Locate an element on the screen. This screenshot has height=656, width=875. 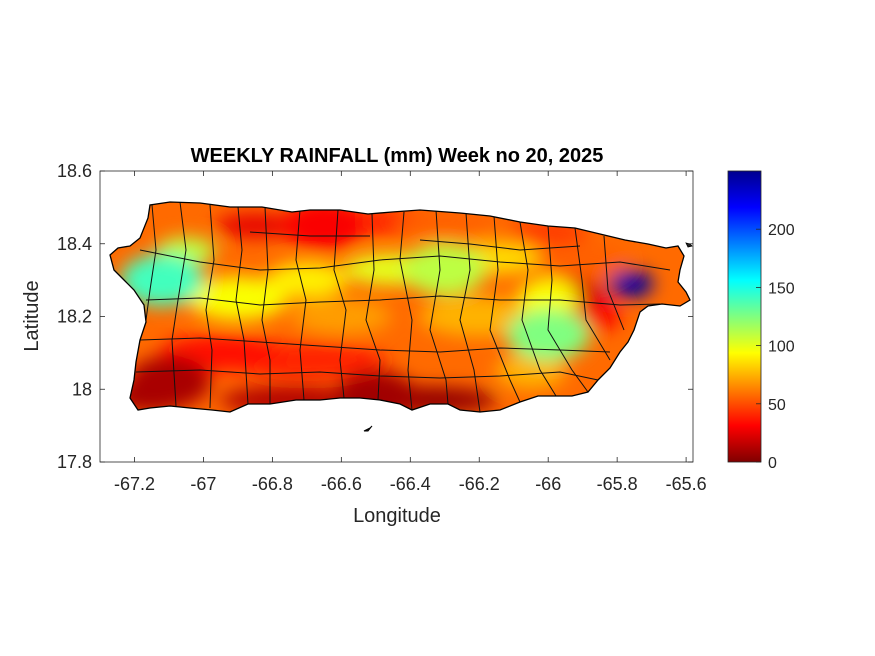
x-tick-label: -66.6 is located at coordinates (341, 484).